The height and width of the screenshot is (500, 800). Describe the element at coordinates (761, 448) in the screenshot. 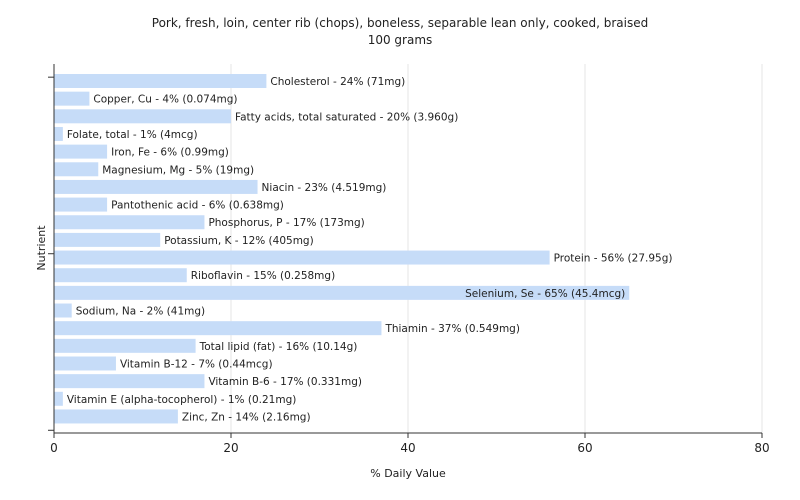

I see `x-tick-label: 80` at that location.